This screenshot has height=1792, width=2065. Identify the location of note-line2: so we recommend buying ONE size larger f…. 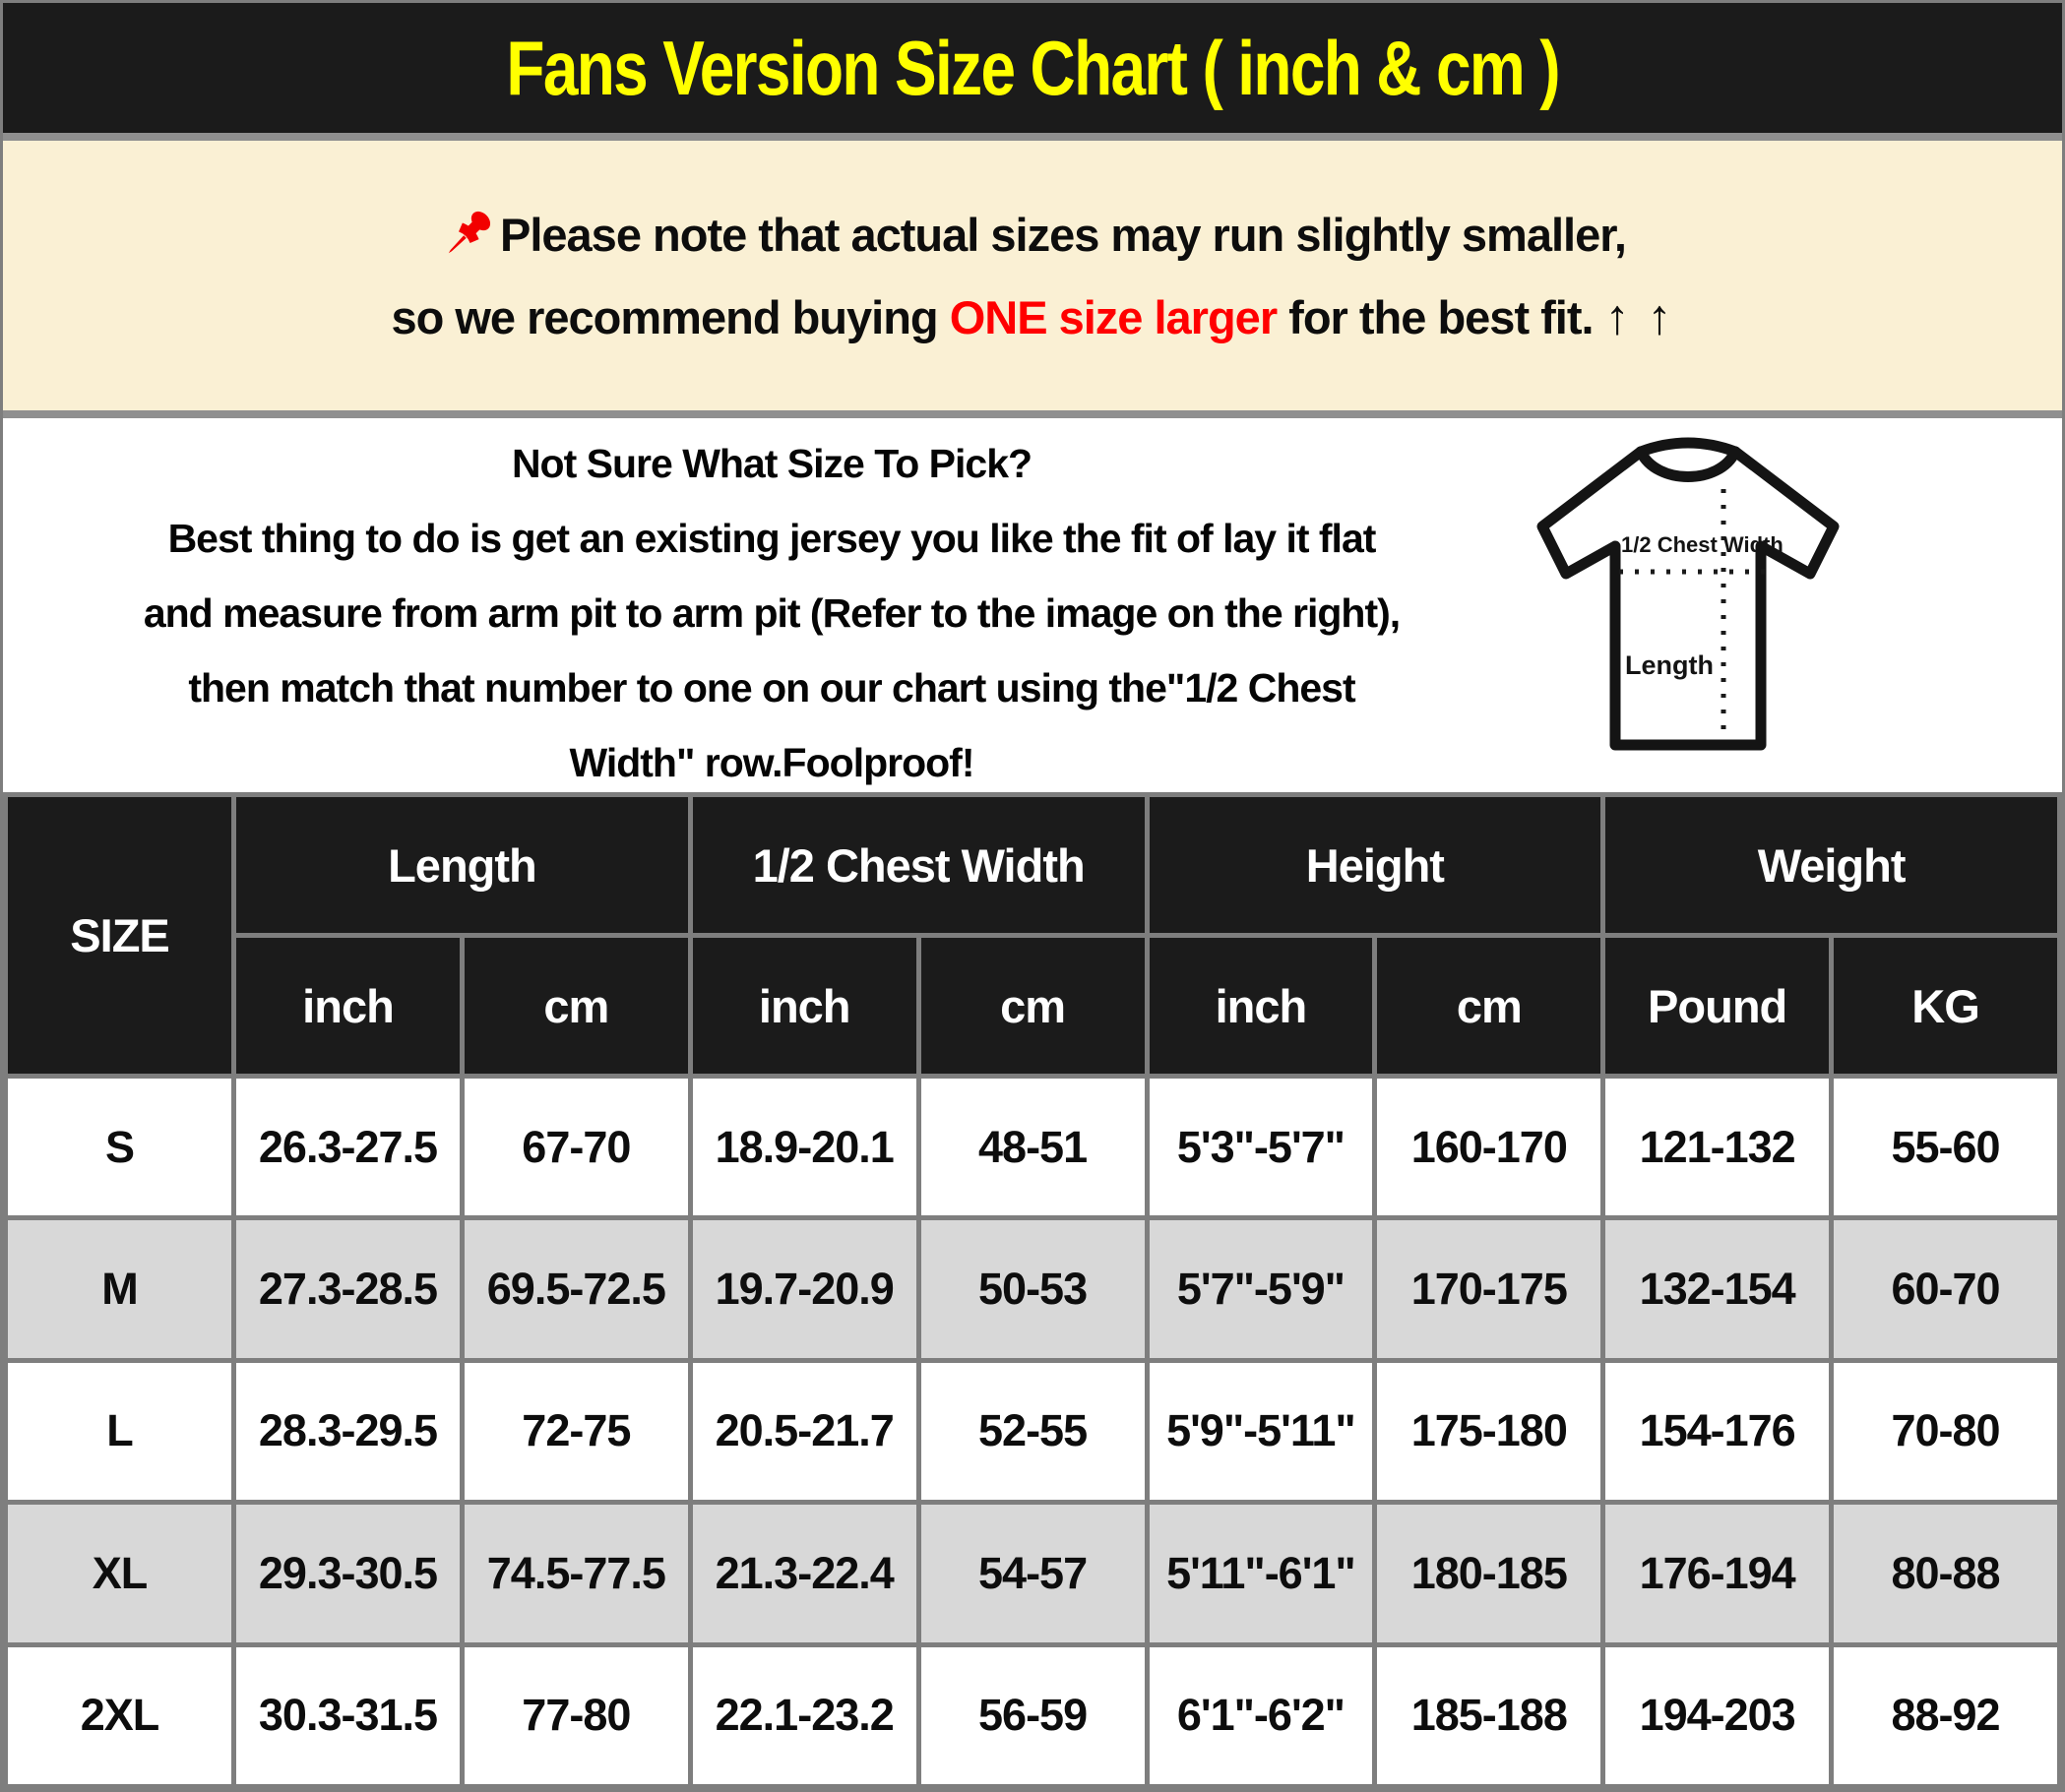
(1032, 316).